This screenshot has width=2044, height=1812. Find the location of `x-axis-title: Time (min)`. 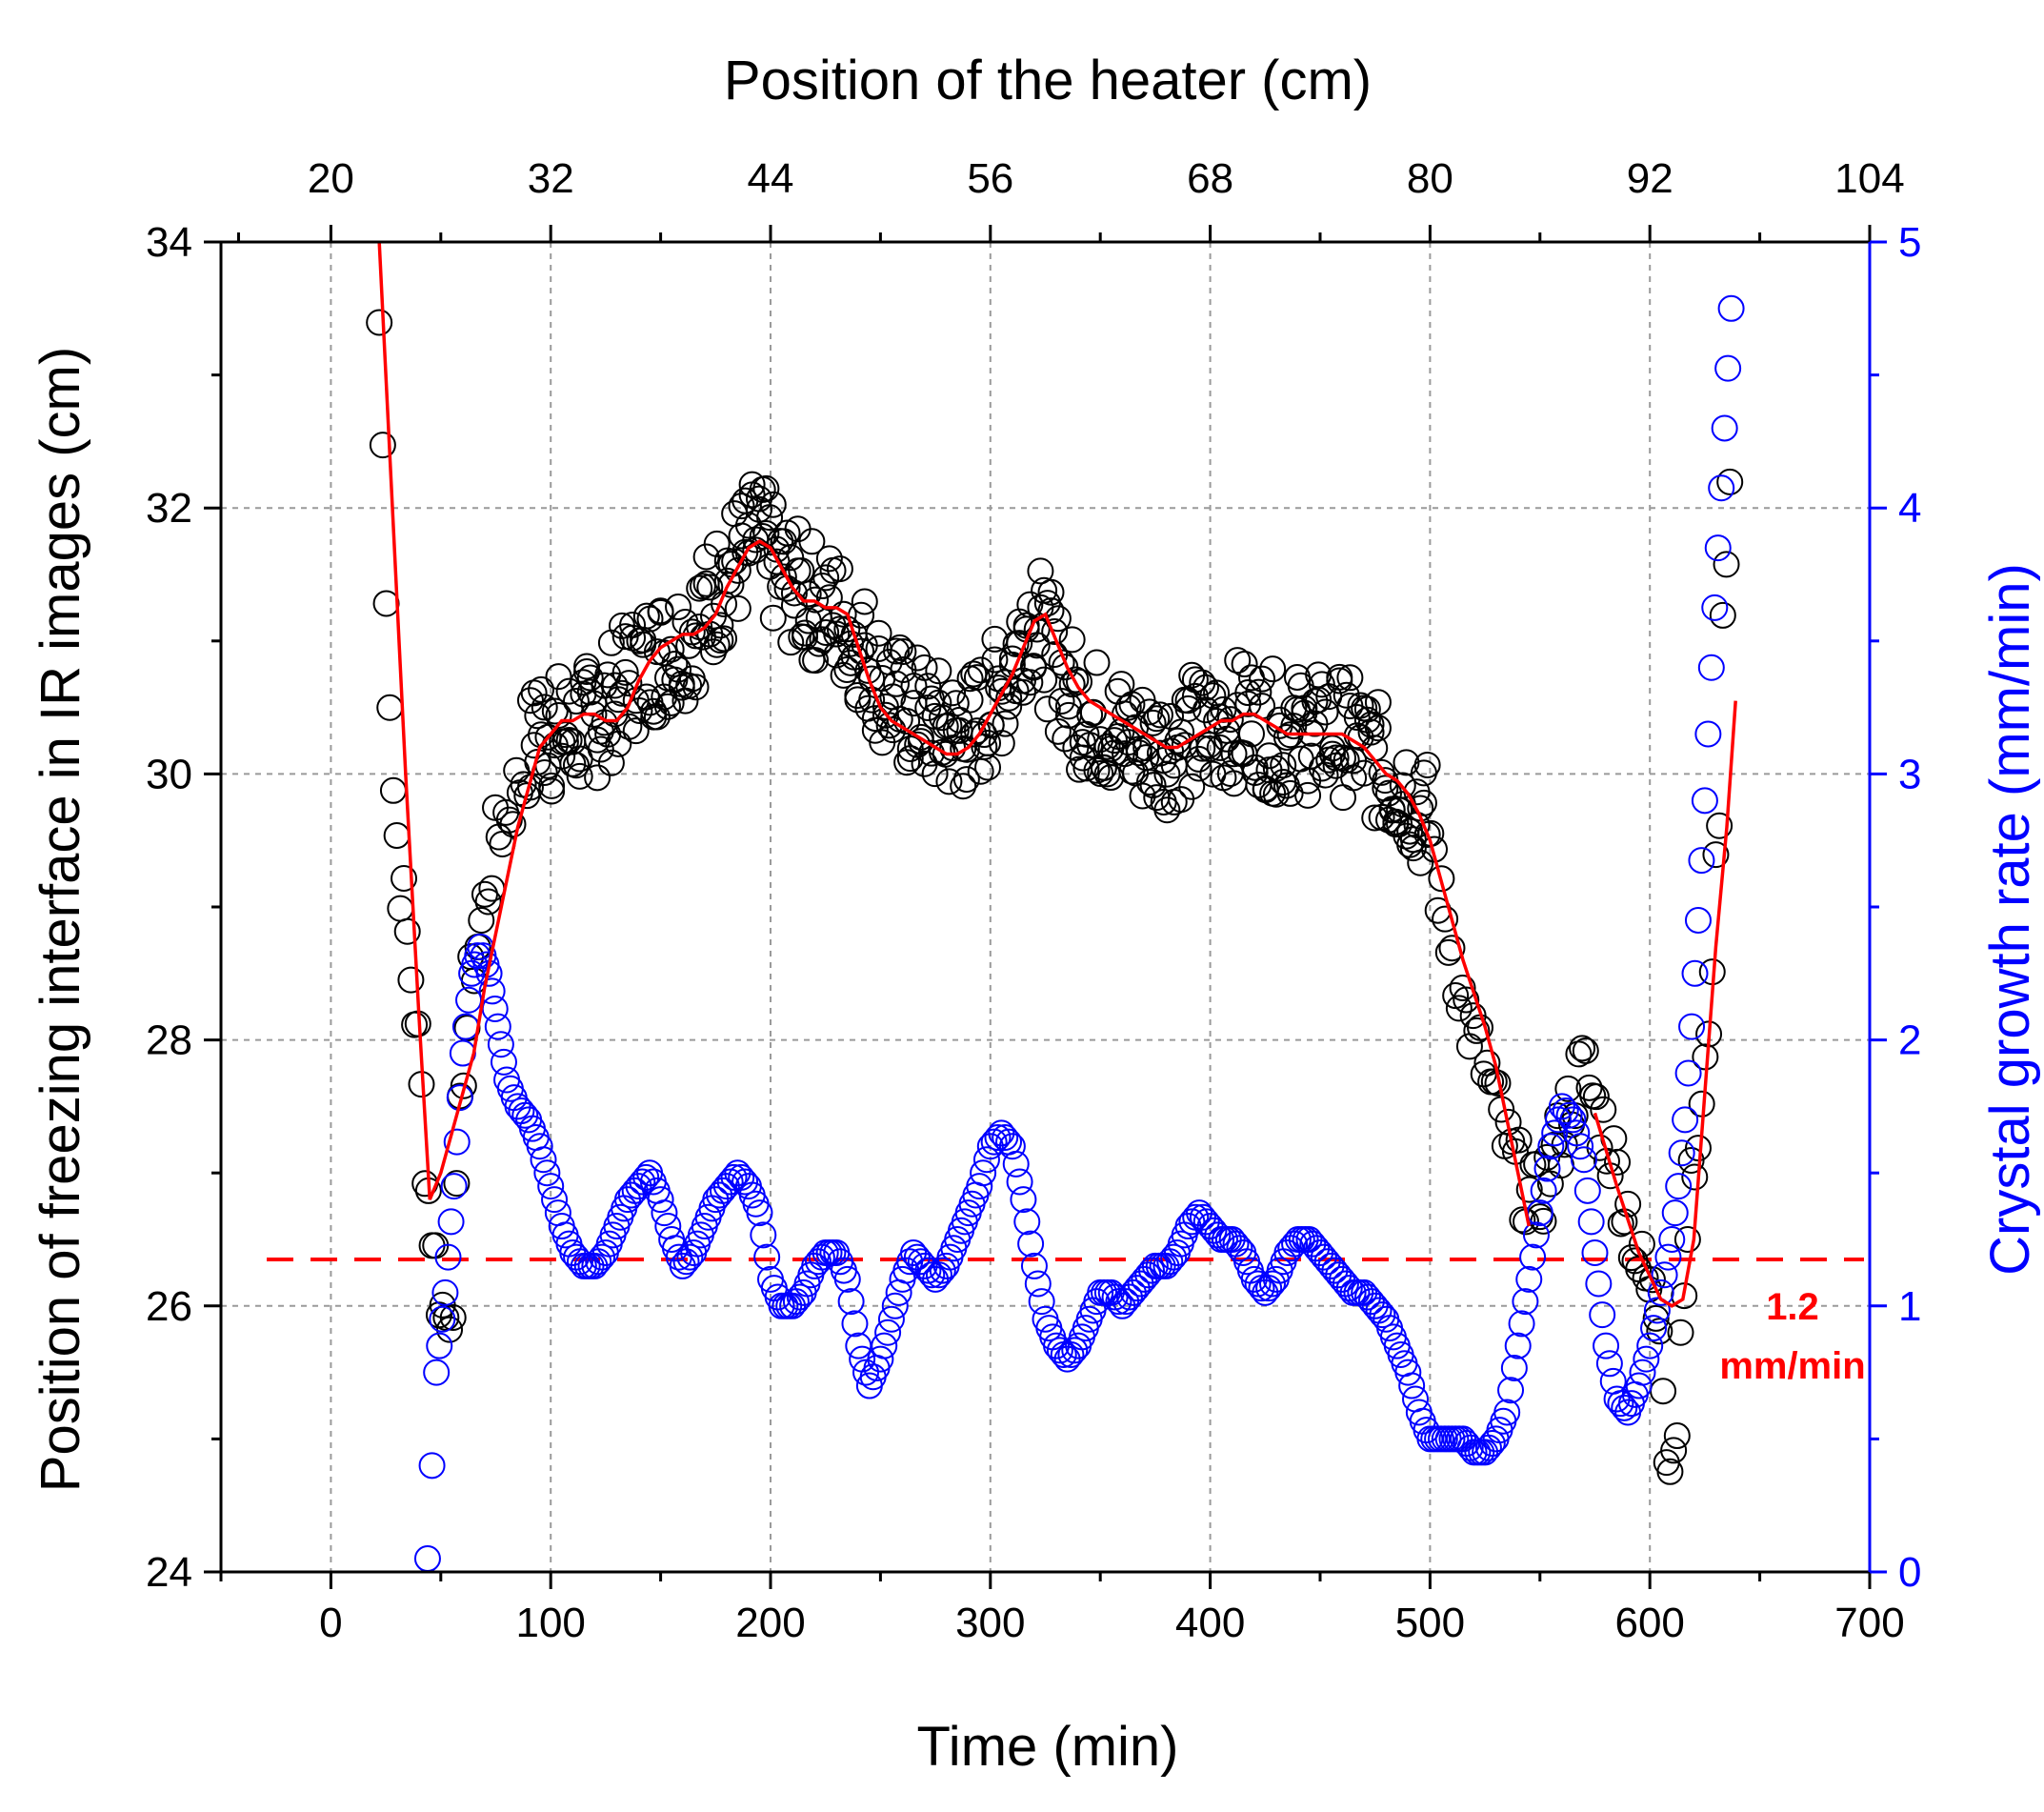

x-axis-title: Time (min) is located at coordinates (1048, 1747).